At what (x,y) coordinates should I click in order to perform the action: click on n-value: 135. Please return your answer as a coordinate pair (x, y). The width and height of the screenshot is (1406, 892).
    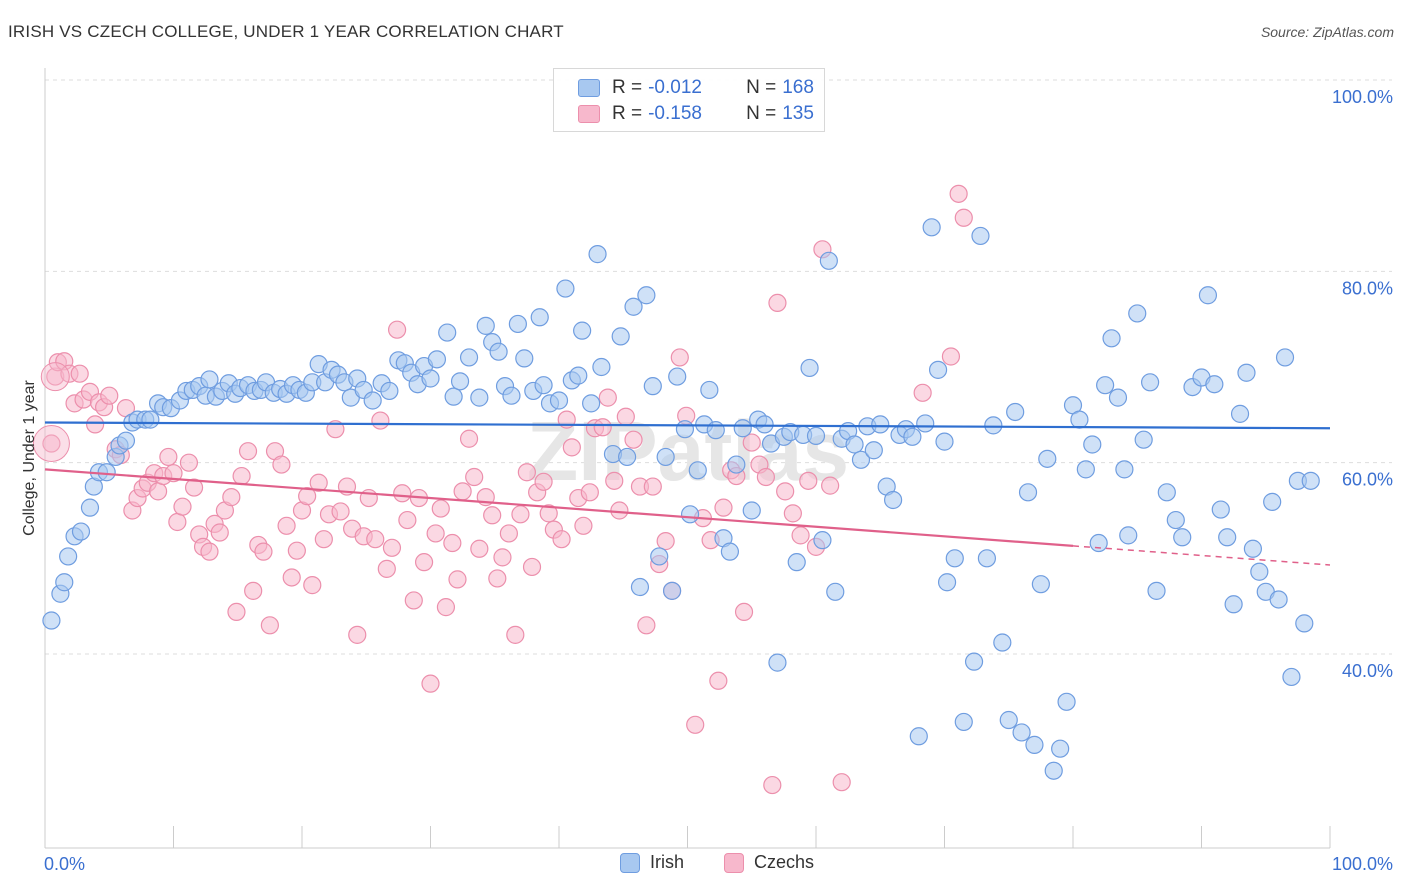
    Looking at the image, I should click on (798, 113).